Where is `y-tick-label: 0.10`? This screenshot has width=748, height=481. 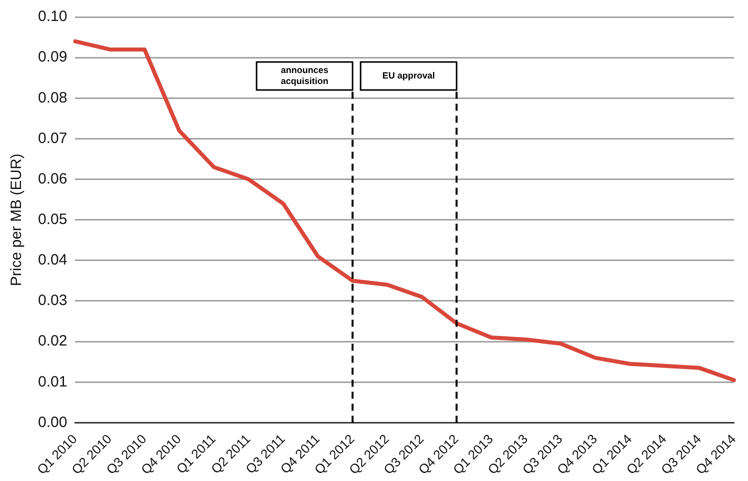 y-tick-label: 0.10 is located at coordinates (53, 17).